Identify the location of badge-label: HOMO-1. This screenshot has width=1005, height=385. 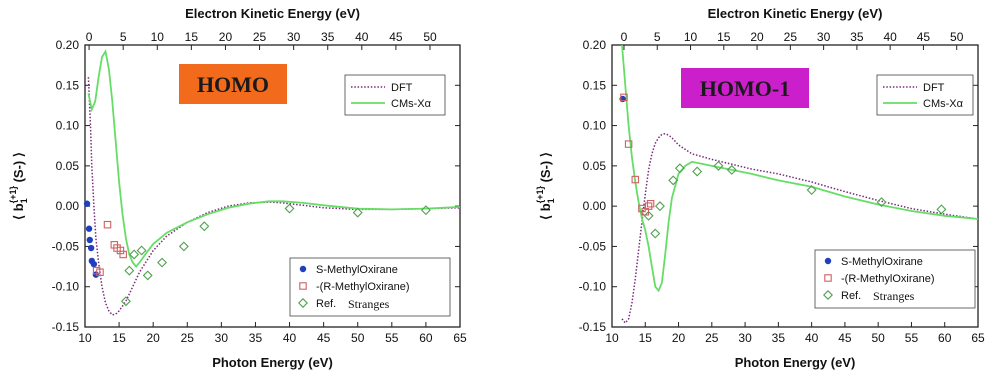
(745, 88).